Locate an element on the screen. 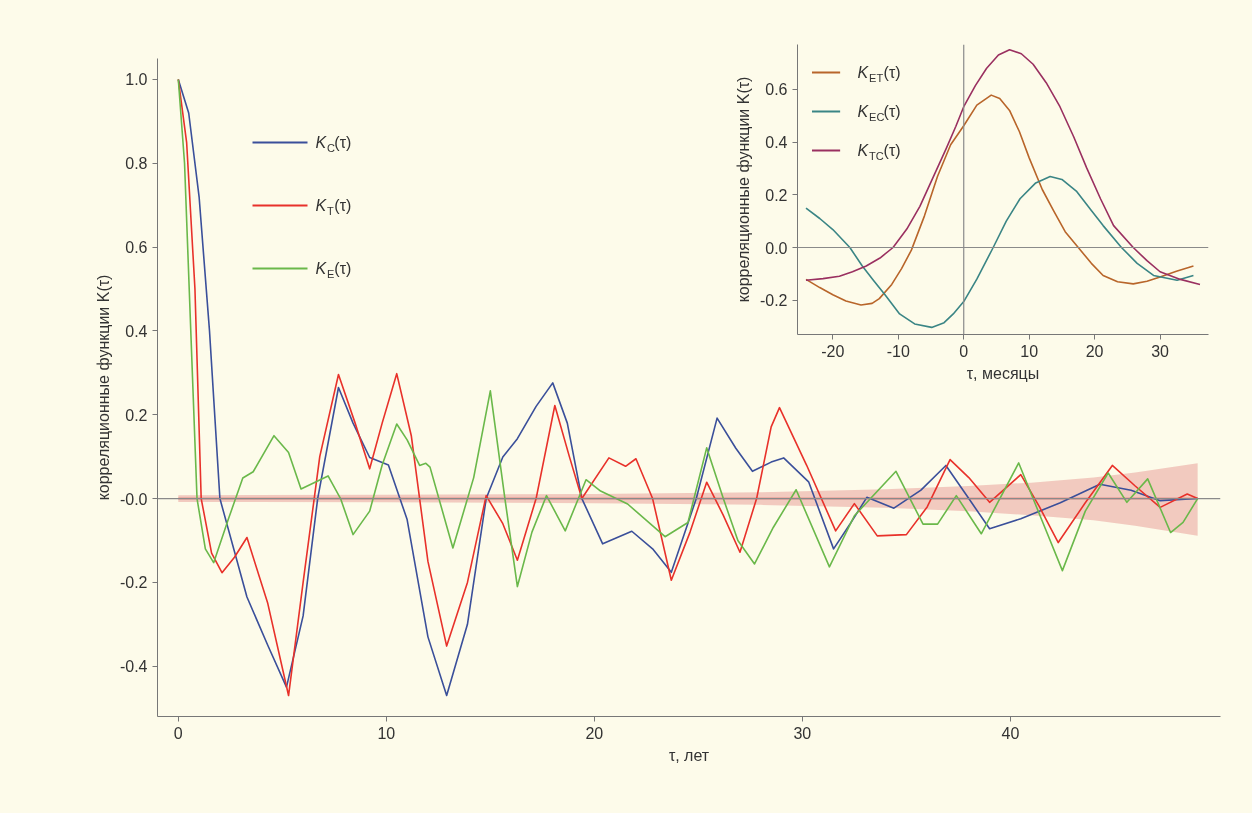 The width and height of the screenshot is (1252, 813). y-tick-label: -0.0 is located at coordinates (133, 499).